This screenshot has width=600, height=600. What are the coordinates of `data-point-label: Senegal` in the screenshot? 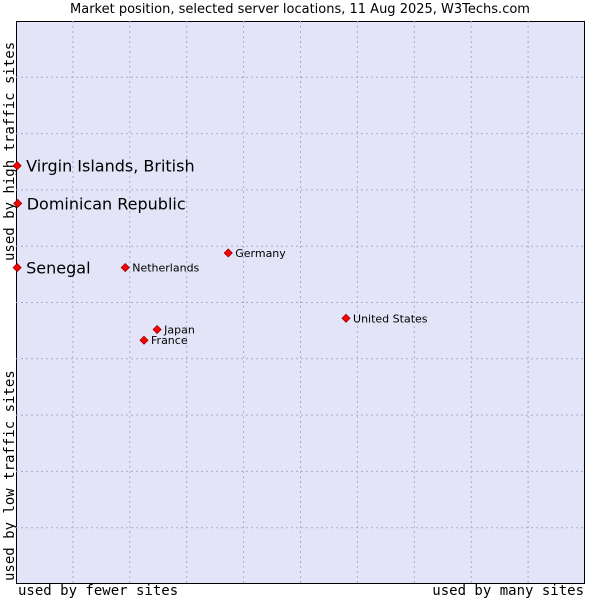 It's located at (58, 268).